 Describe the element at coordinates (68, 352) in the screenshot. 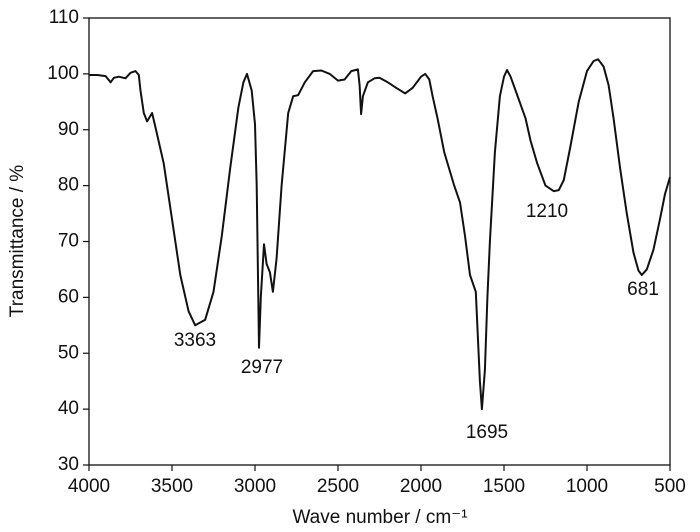

I see `y-tick-label: 50` at that location.